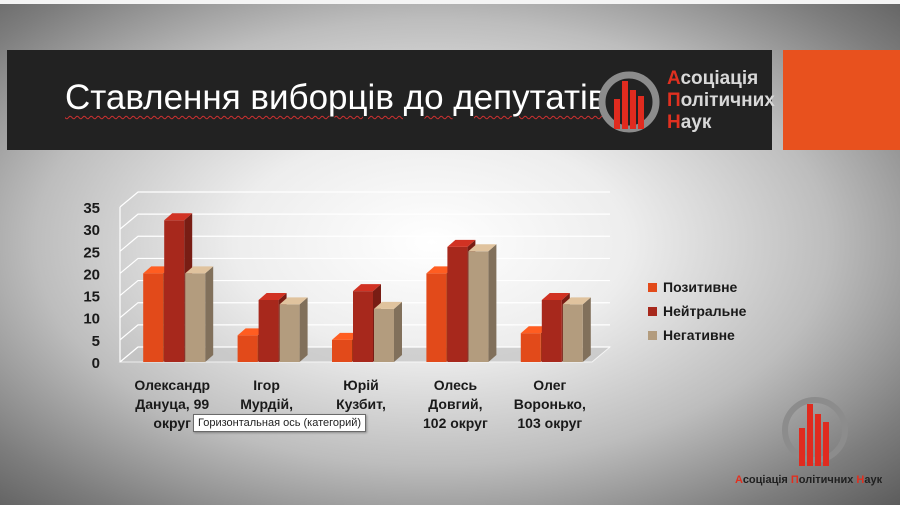  Describe the element at coordinates (91, 230) in the screenshot. I see `y-tick-label: 30` at that location.